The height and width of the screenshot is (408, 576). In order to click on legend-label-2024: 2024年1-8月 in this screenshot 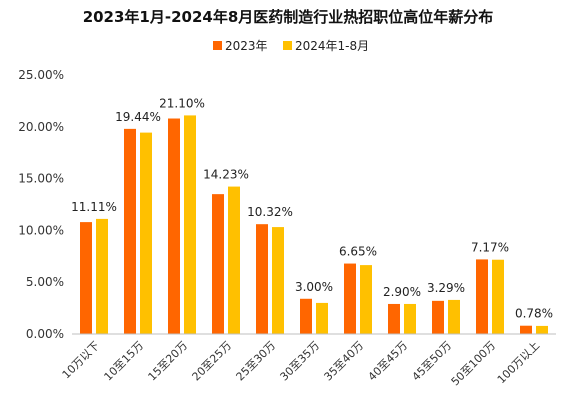, I will do `click(332, 46)`.